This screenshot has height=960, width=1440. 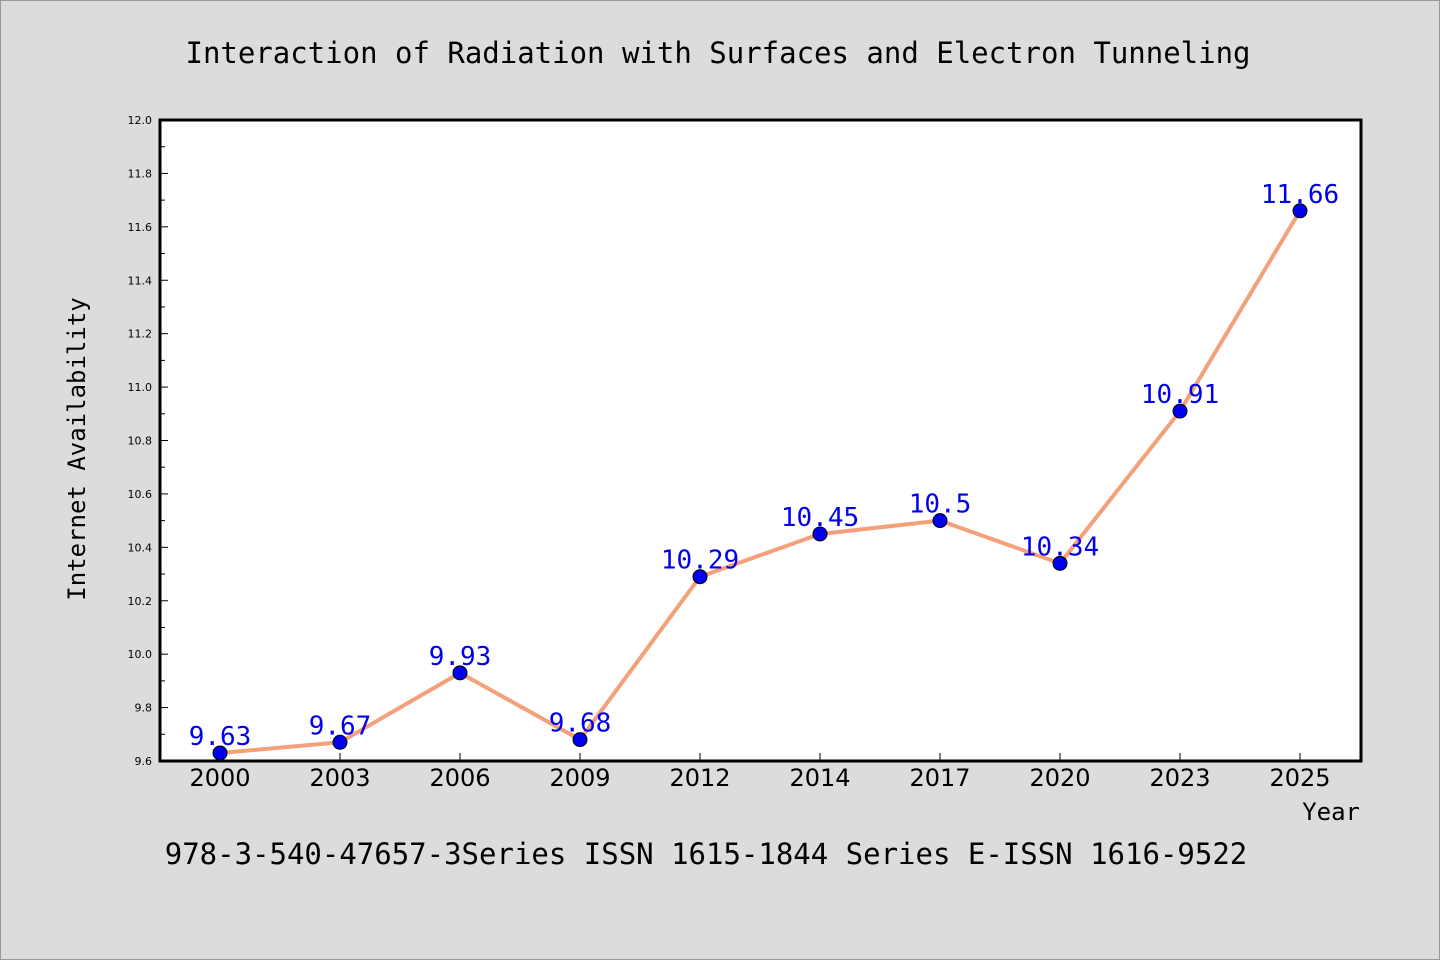 What do you see at coordinates (760, 772) in the screenshot?
I see `x-axis-ticks: 2000 2003 2006 2009 2012 2014 2017 2020 2023 2025` at bounding box center [760, 772].